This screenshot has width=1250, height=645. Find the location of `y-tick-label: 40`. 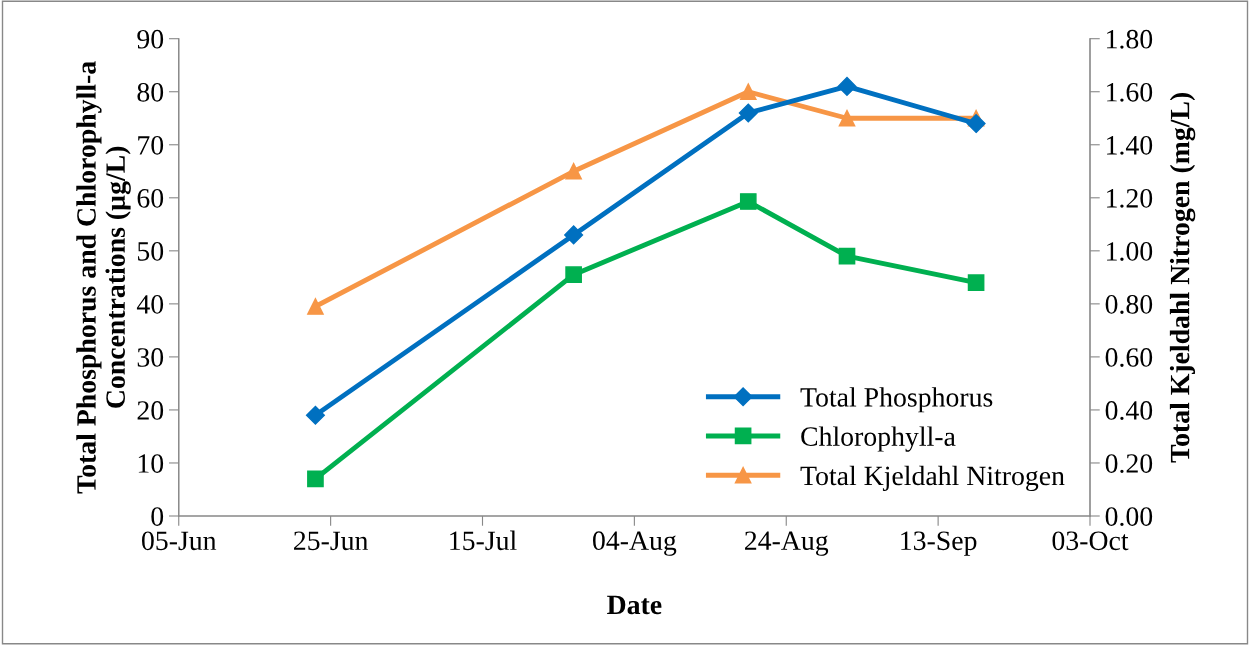

y-tick-label: 40 is located at coordinates (150, 304).